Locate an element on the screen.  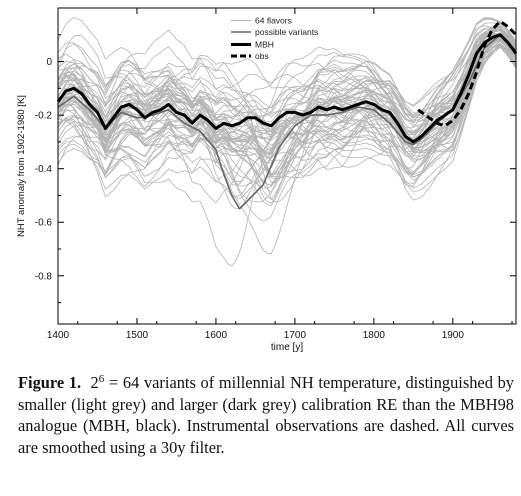
legend-label-64-flavors: 64 flavors is located at coordinates (273, 21).